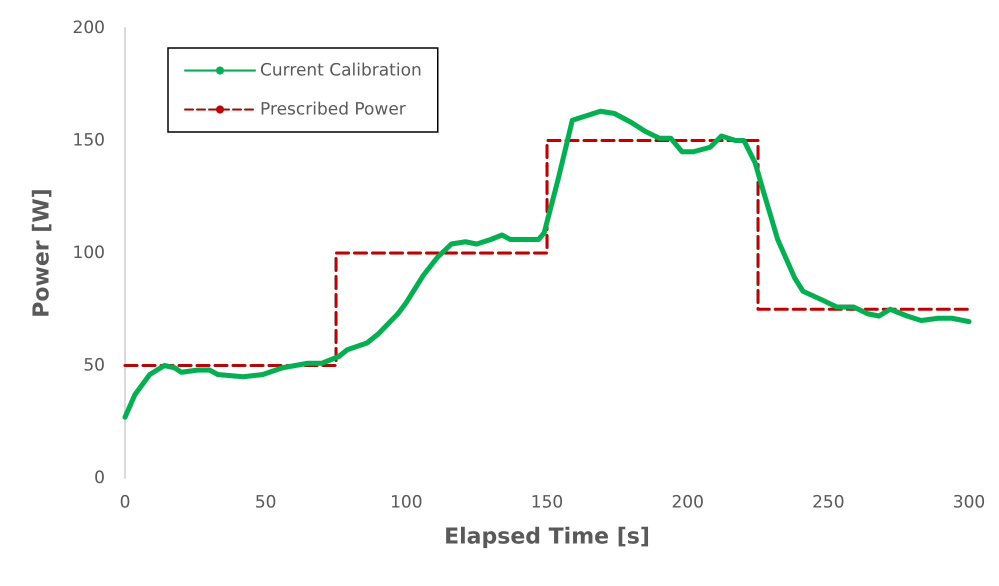  I want to click on y-tick-label: 150, so click(88, 140).